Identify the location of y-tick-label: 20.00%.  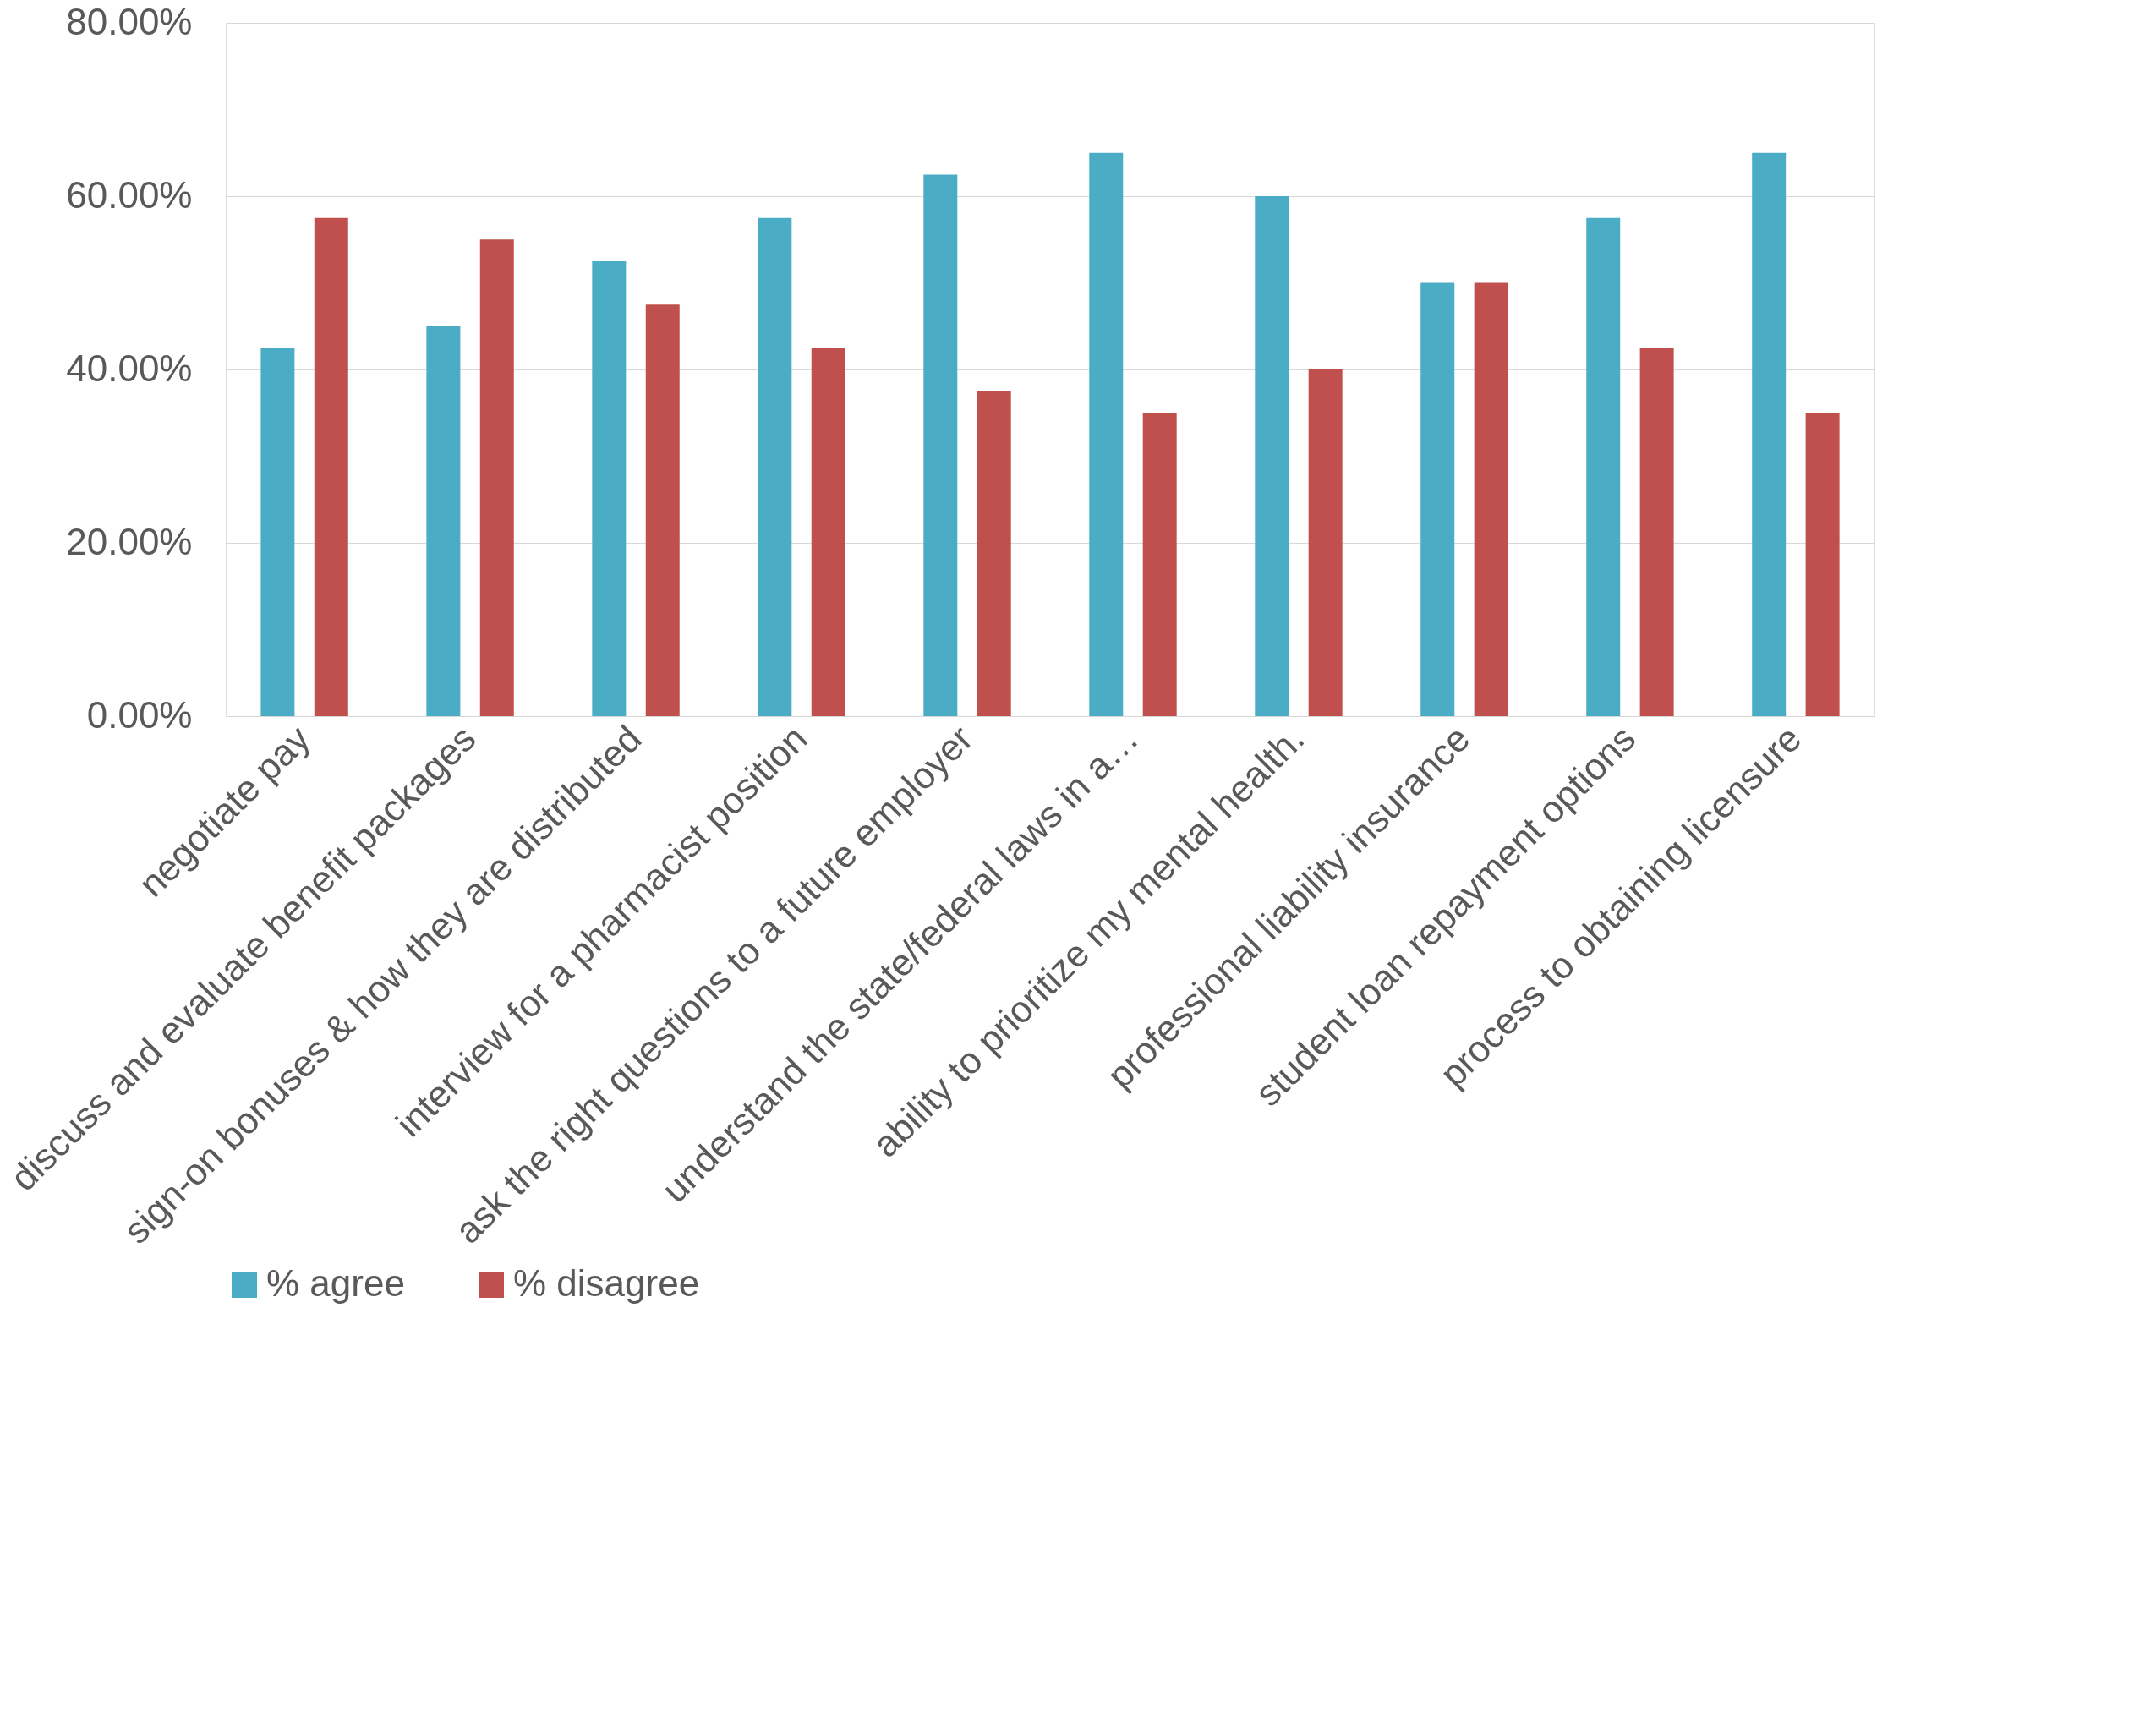
(129, 541).